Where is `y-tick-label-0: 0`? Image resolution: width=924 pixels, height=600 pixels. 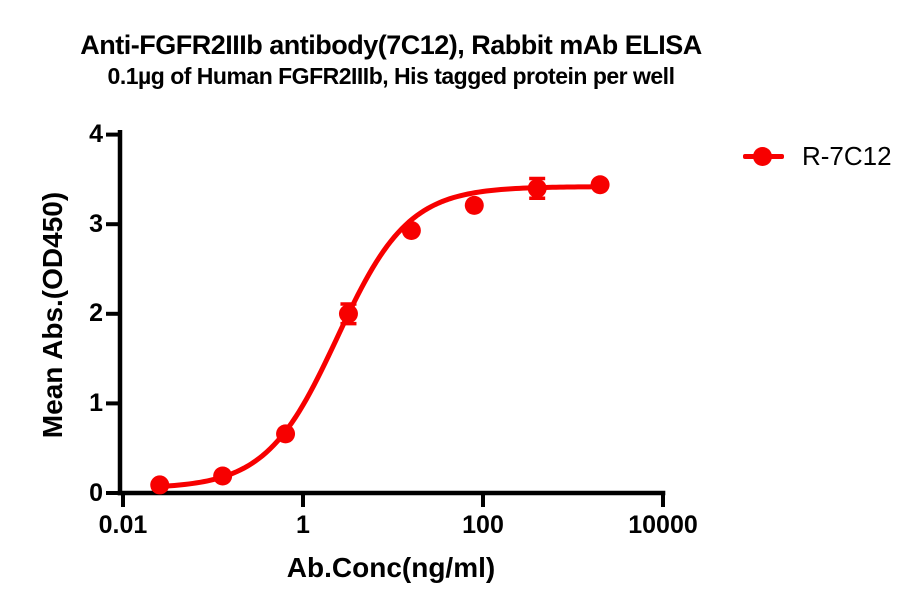 y-tick-label-0: 0 is located at coordinates (96, 492).